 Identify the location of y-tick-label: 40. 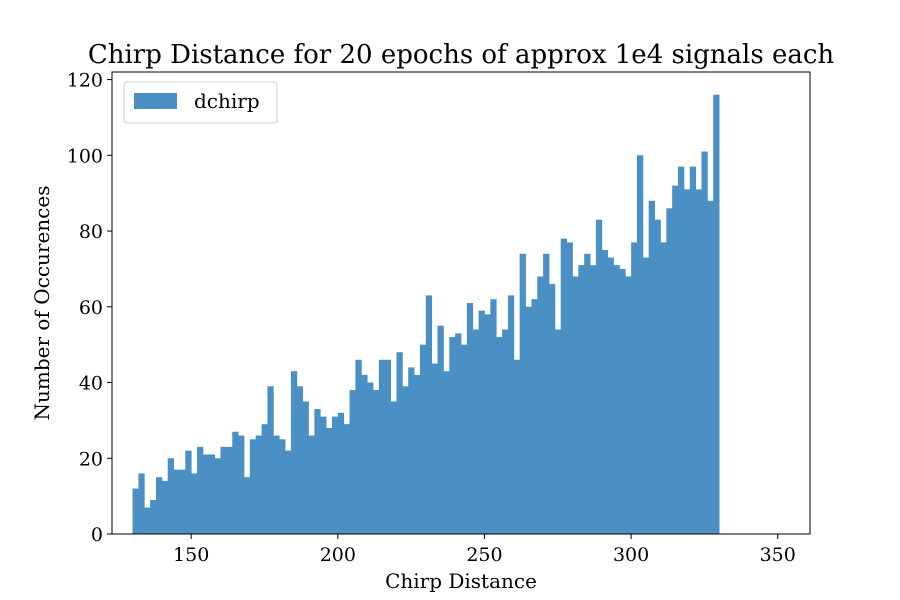
(91, 384).